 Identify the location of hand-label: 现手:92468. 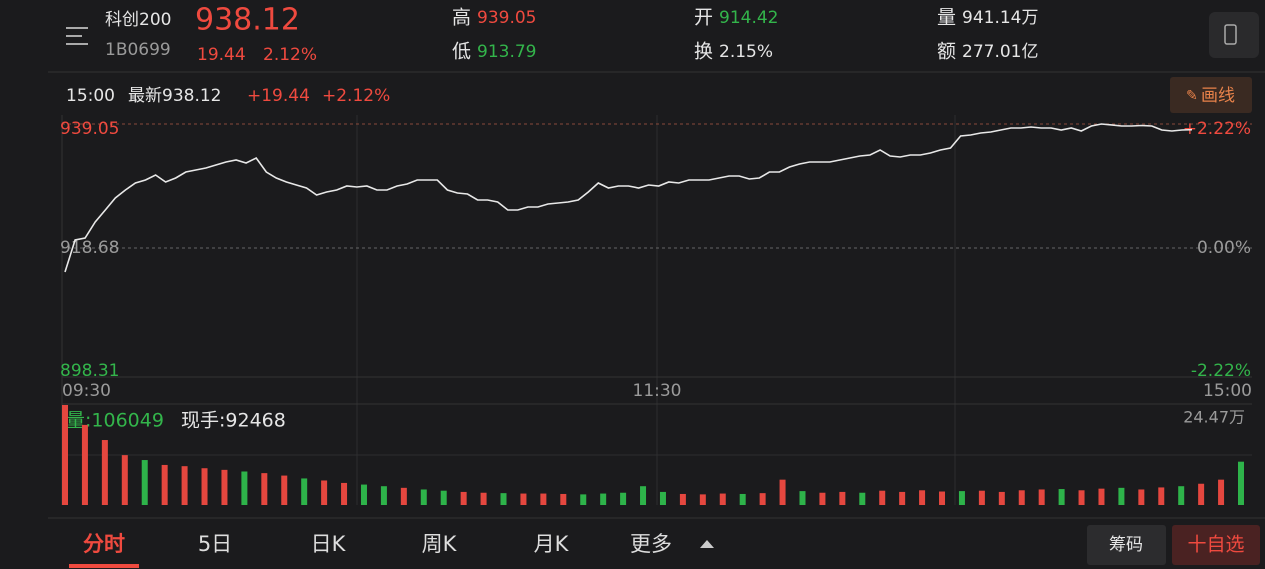
(233, 421).